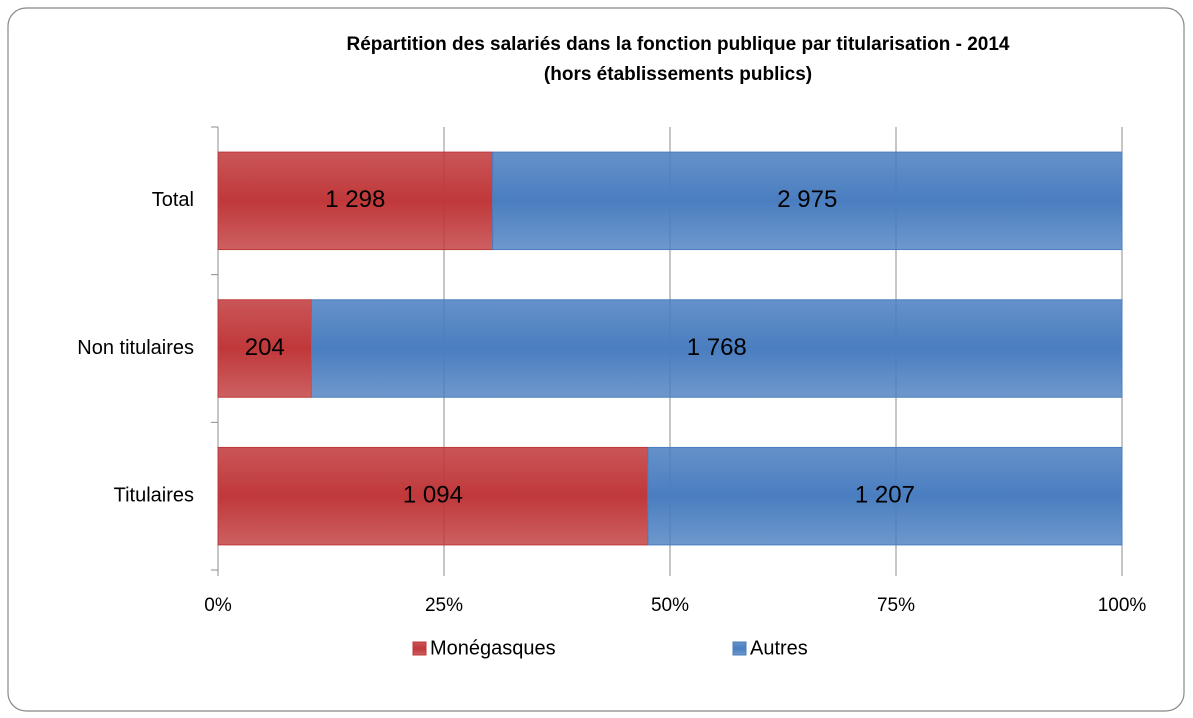  What do you see at coordinates (444, 605) in the screenshot?
I see `x-tick-label: 25%` at bounding box center [444, 605].